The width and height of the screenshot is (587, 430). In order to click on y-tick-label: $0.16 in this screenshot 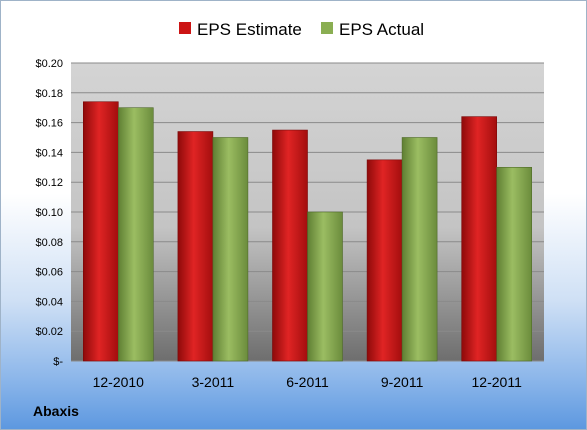, I will do `click(49, 124)`.